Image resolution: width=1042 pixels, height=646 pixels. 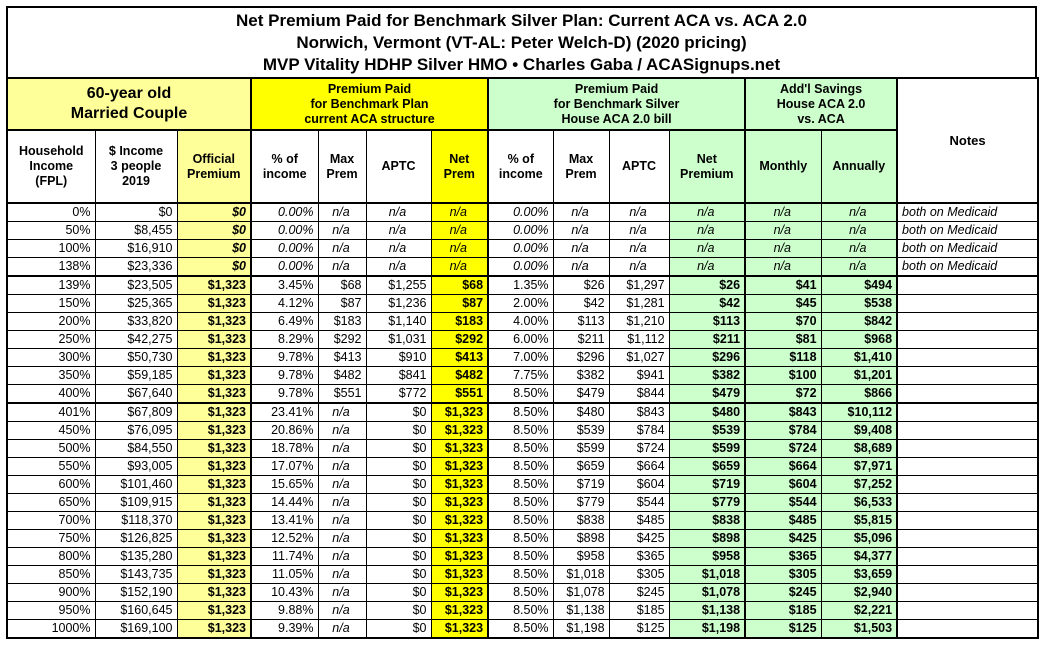 What do you see at coordinates (51, 248) in the screenshot?
I see `cell-fpl: 100%` at bounding box center [51, 248].